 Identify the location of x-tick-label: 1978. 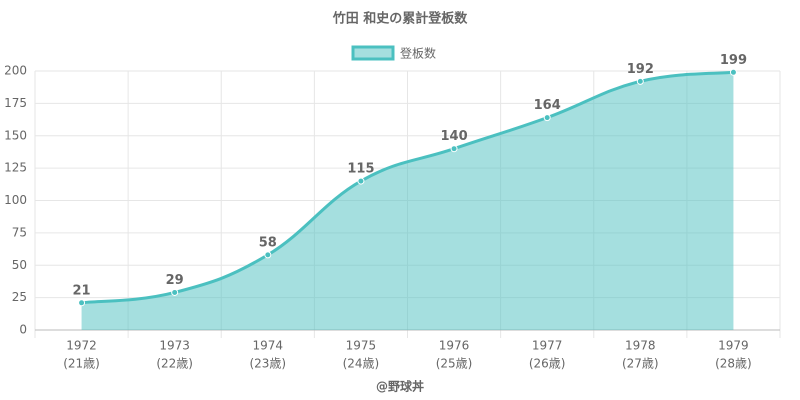
(640, 346).